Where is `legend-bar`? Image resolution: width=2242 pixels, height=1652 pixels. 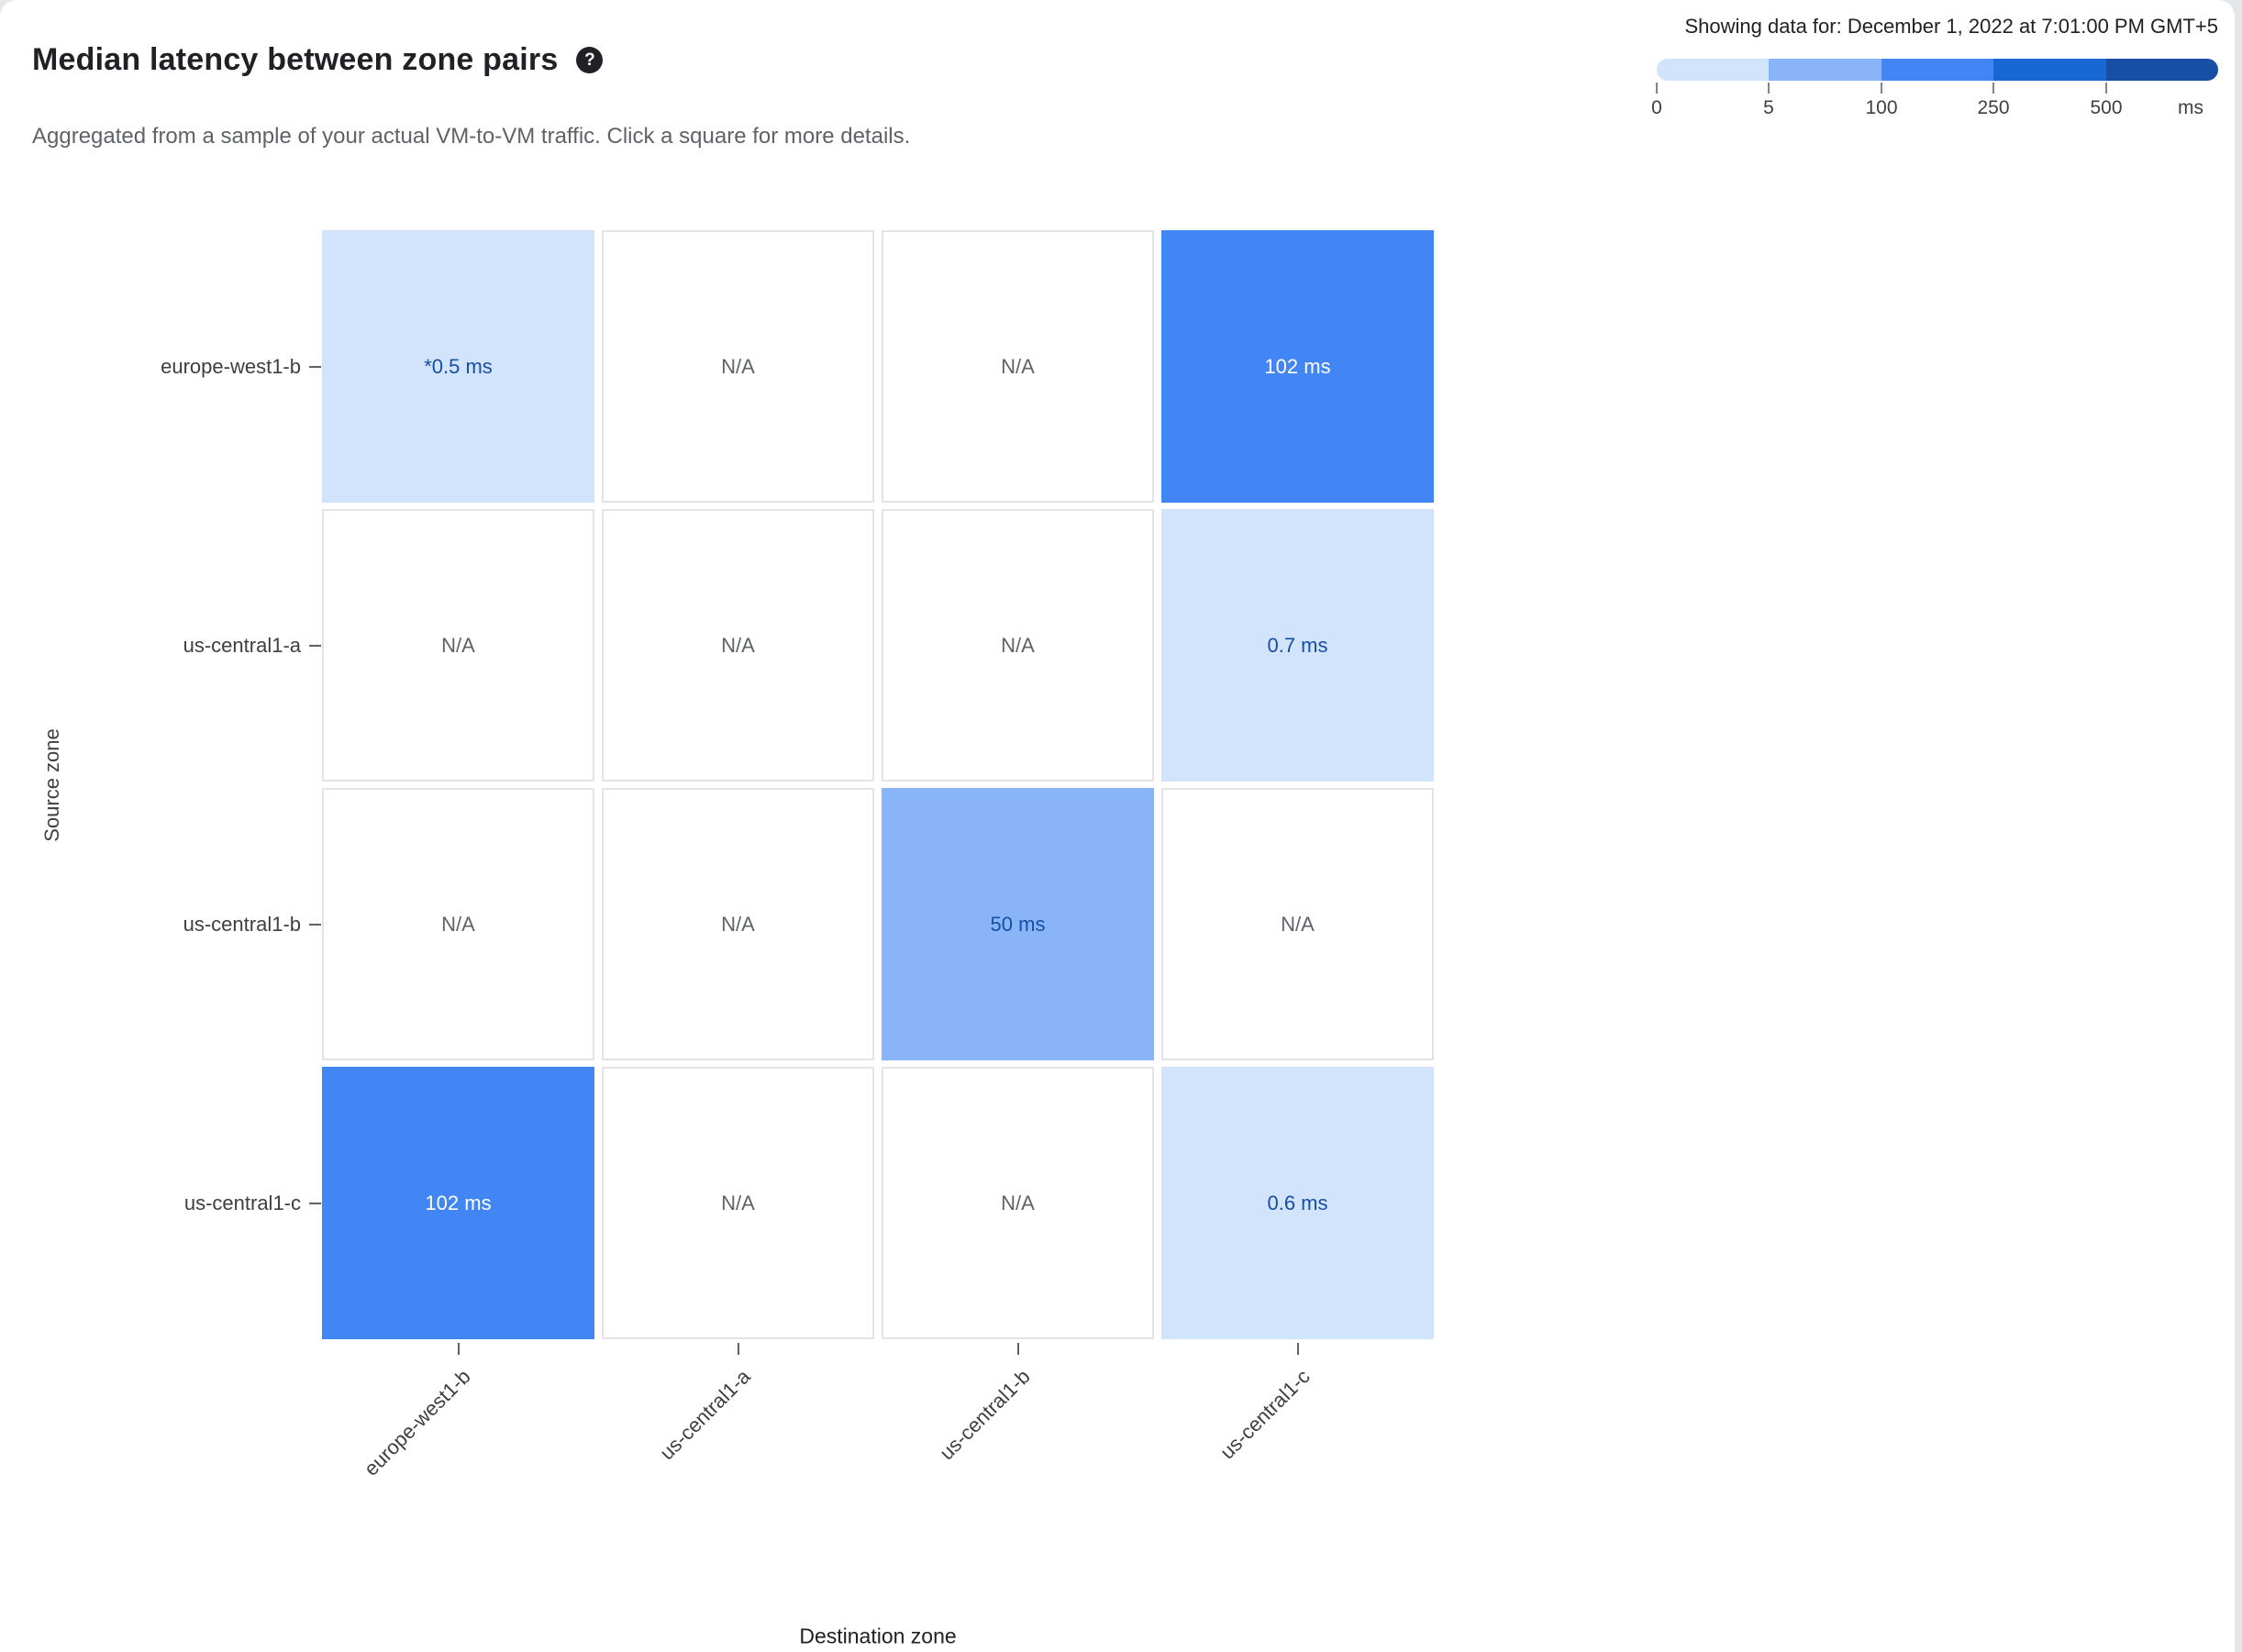 legend-bar is located at coordinates (1937, 70).